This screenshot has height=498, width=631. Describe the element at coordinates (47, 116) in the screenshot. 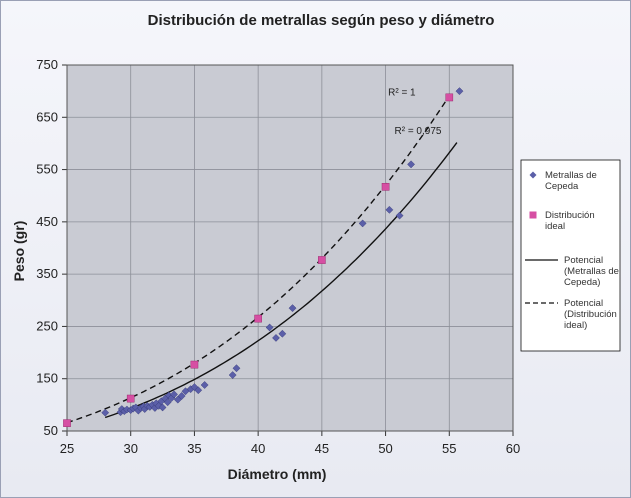

I see `y-tick-label: 650` at that location.